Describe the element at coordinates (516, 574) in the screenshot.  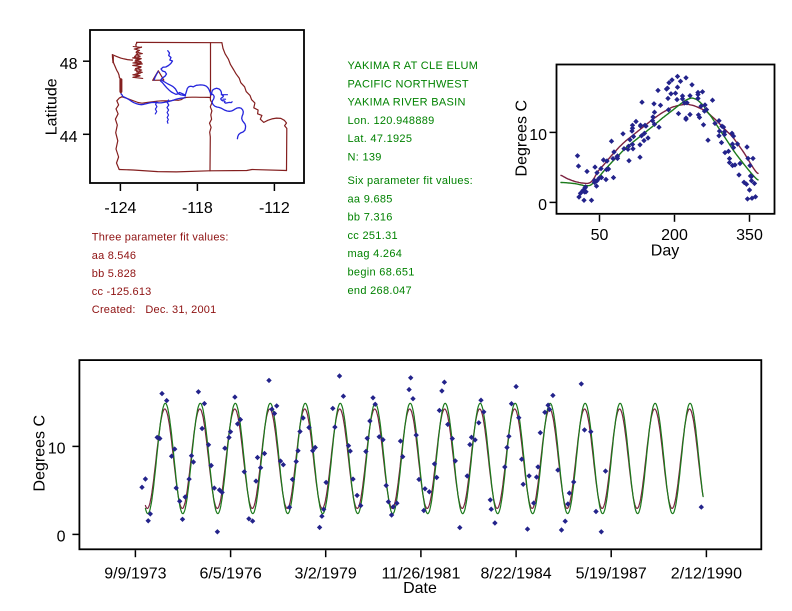
I see `svg-text: 8/22/1984` at that location.